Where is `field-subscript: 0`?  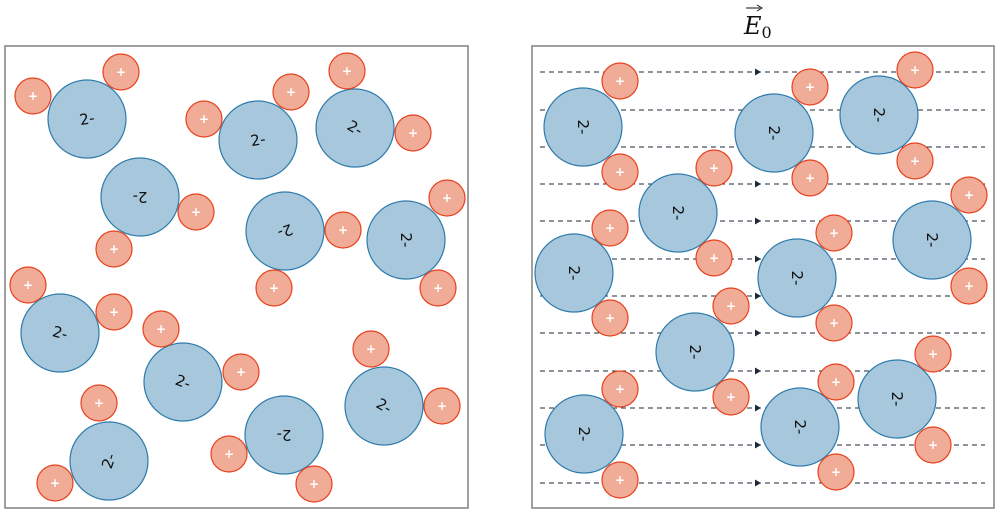
field-subscript: 0 is located at coordinates (767, 32).